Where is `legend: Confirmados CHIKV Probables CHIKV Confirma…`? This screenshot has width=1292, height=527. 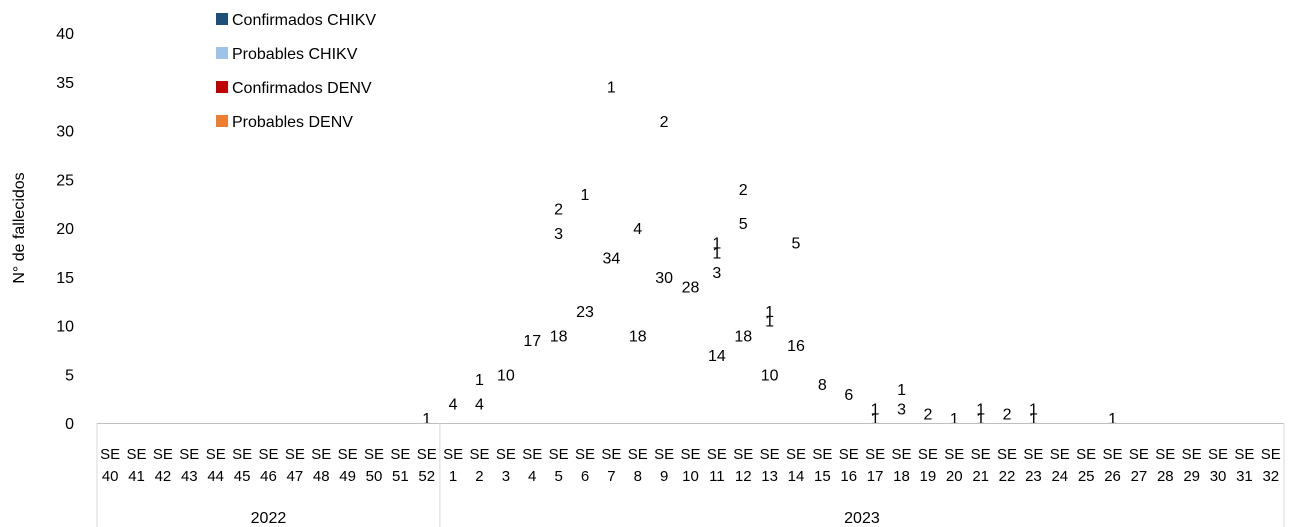
legend: Confirmados CHIKV Probables CHIKV Confirma… is located at coordinates (296, 71).